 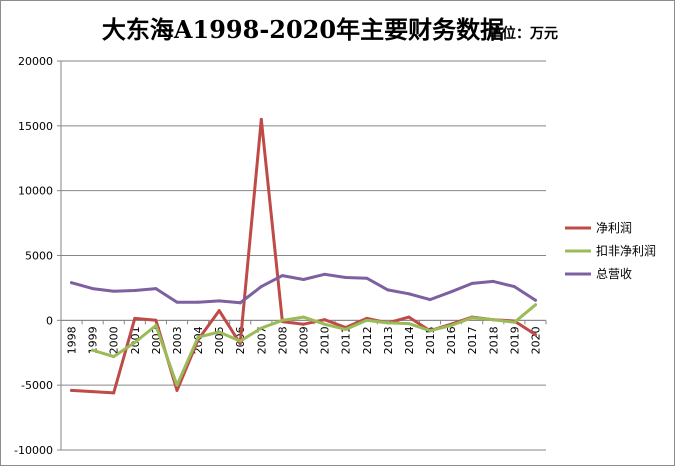 What do you see at coordinates (472, 340) in the screenshot?
I see `x-tick-label: 2017` at bounding box center [472, 340].